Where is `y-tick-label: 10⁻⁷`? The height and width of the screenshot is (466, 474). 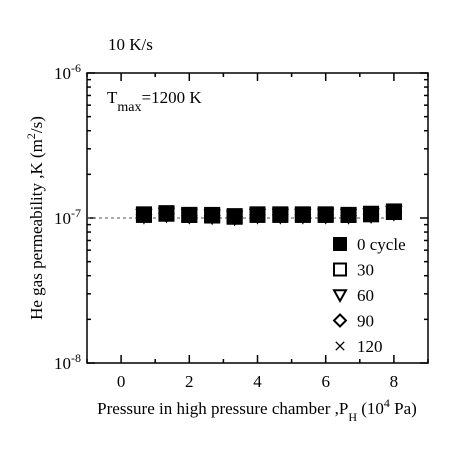
y-tick-label: 10⁻⁷ is located at coordinates (67, 217).